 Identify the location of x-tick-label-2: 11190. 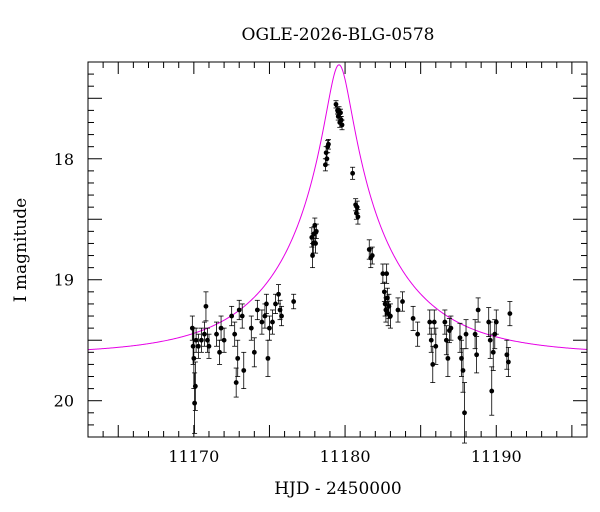
(496, 456).